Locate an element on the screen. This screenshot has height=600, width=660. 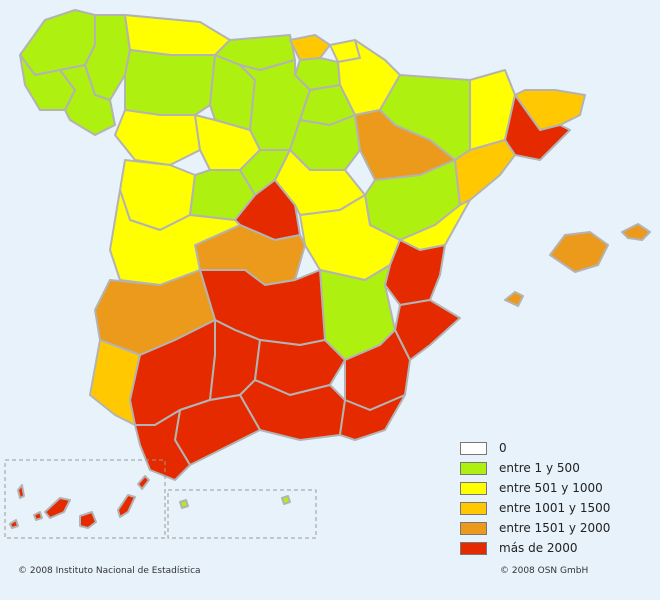
province-cadiz is located at coordinates (162, 445).